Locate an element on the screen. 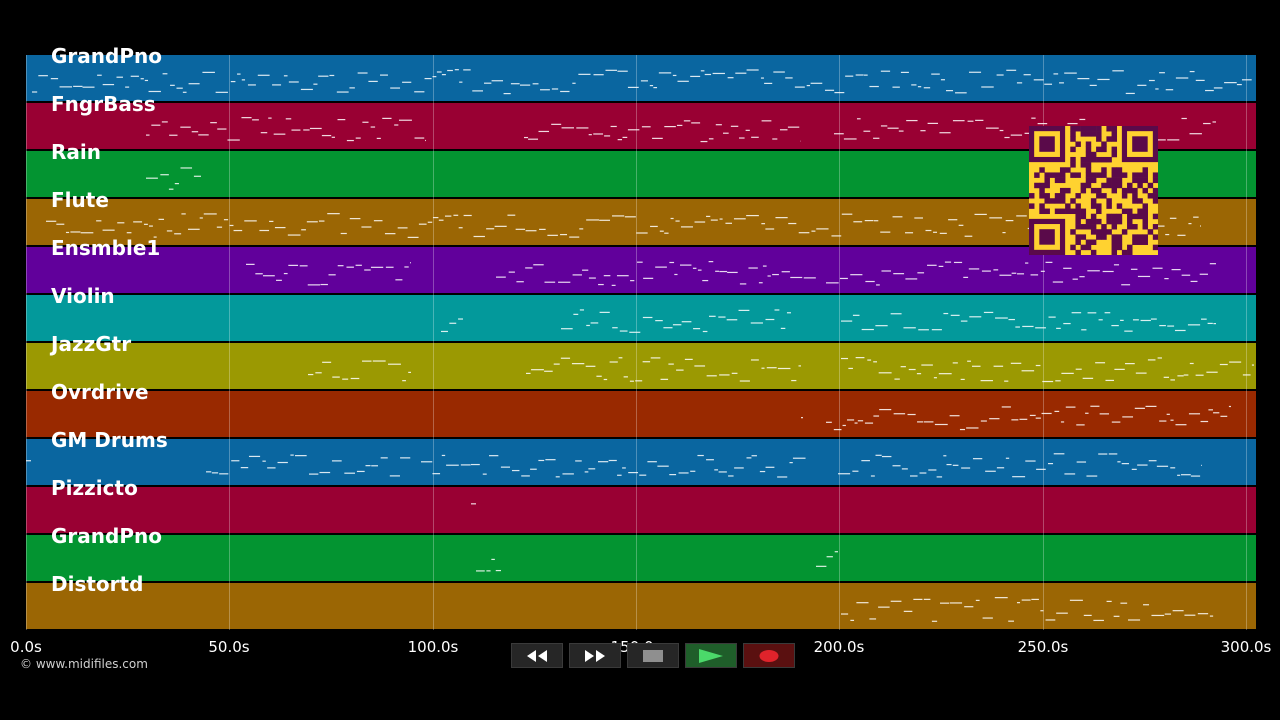  stop-button is located at coordinates (653, 655).